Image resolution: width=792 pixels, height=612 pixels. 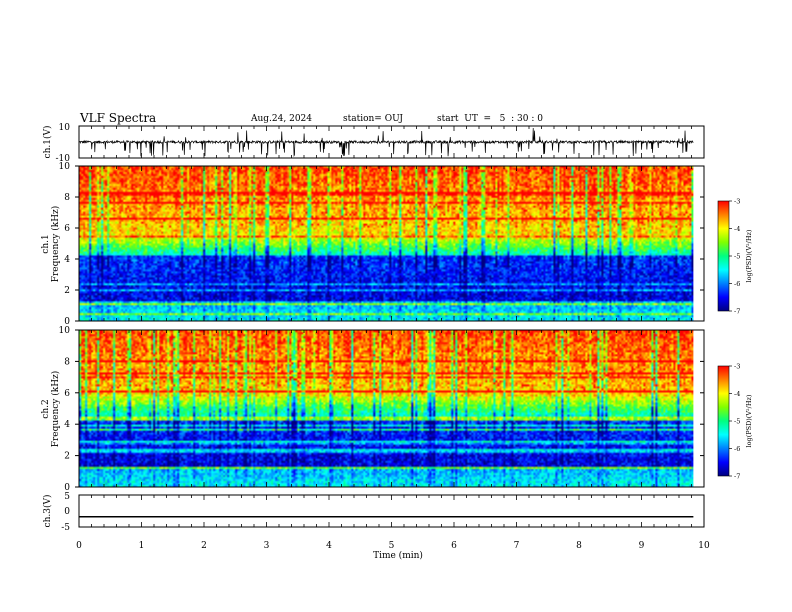 I want to click on ch1-colorbar-gradient, so click(x=723, y=256).